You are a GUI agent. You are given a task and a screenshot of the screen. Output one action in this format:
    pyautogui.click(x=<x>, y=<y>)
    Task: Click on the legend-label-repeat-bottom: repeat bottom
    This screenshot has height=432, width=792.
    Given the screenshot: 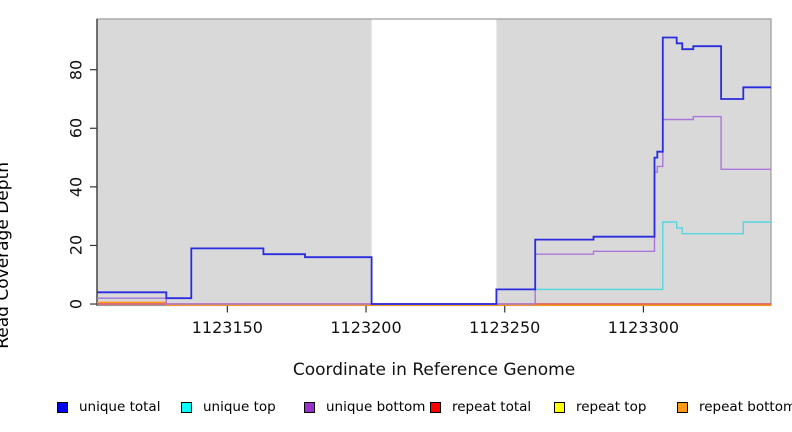 What is the action you would take?
    pyautogui.click(x=745, y=407)
    